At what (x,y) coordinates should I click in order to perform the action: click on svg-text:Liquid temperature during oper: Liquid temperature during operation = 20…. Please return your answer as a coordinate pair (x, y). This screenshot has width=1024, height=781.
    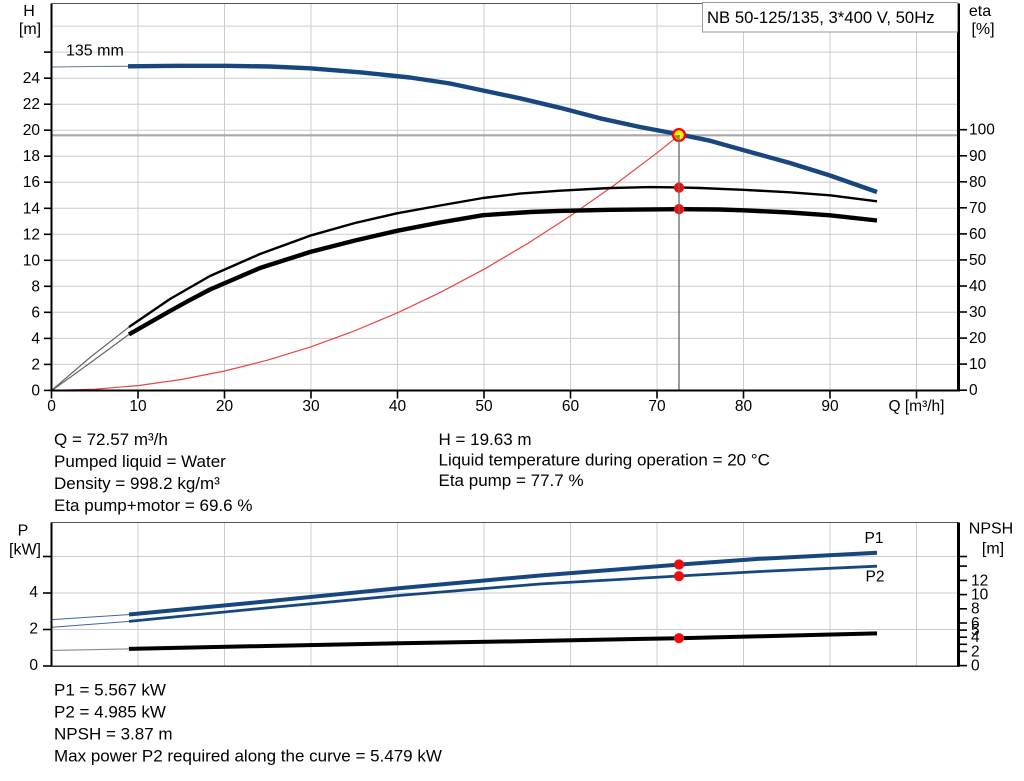
    Looking at the image, I should click on (604, 460).